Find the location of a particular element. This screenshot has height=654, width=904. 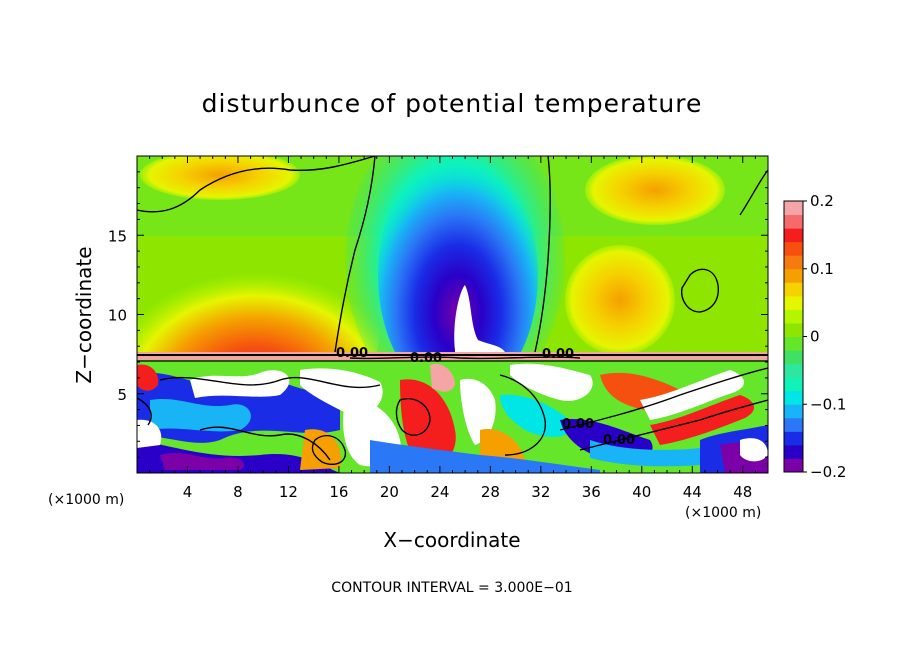

colorbar-frame is located at coordinates (793, 336).